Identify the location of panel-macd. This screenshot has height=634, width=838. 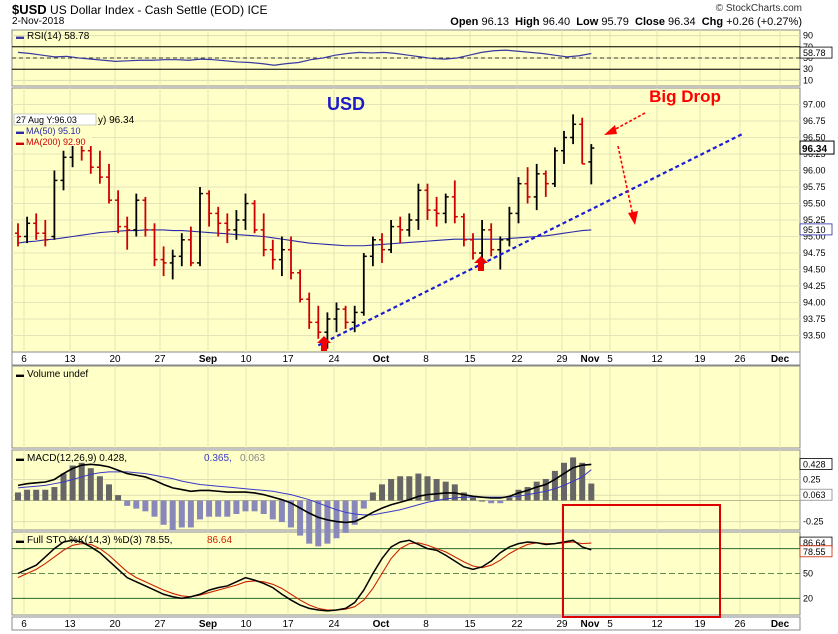
(406, 490).